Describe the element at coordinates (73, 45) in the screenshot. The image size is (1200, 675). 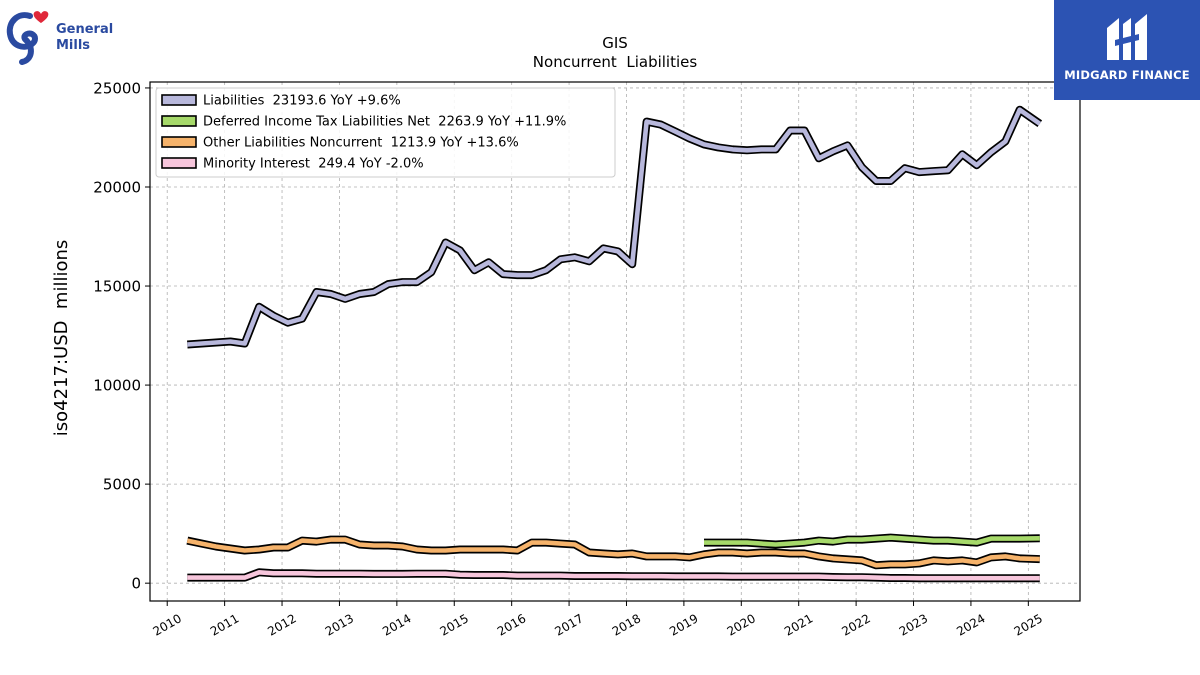
I see `company-logo-line2: Mills` at that location.